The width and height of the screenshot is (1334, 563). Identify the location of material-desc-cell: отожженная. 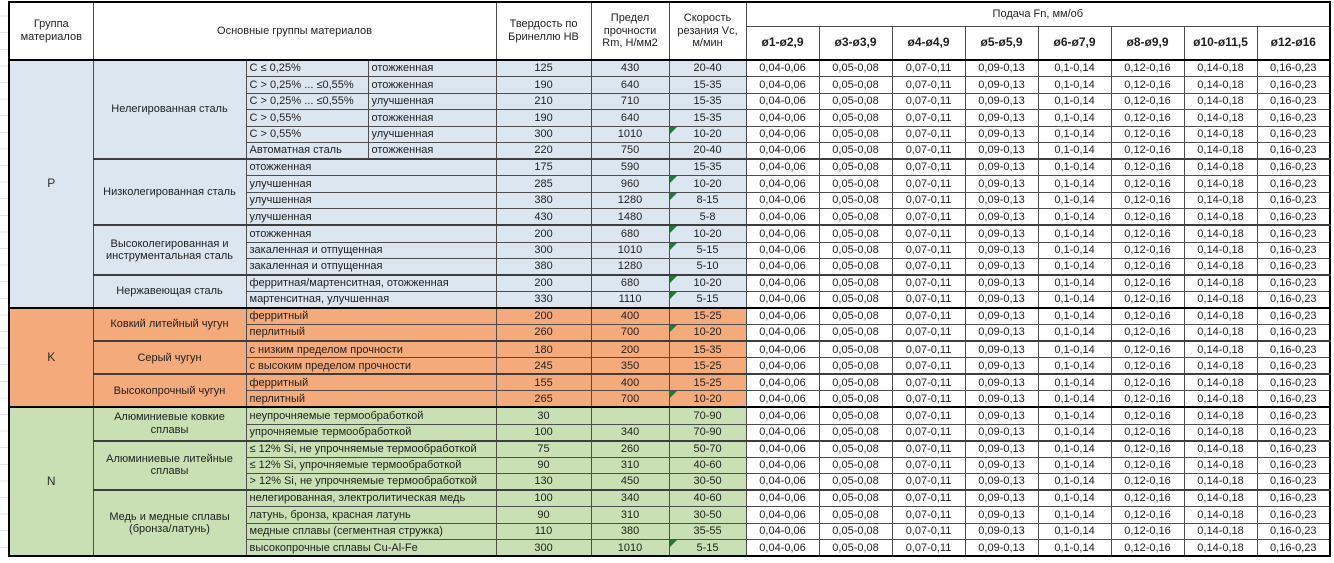
(371, 167).